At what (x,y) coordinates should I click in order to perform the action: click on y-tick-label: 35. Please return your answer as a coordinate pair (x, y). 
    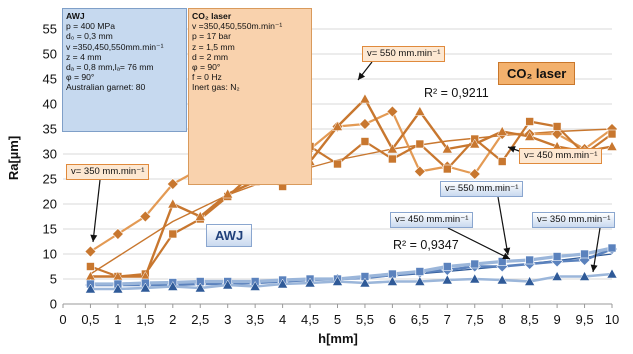
    Looking at the image, I should click on (50, 129).